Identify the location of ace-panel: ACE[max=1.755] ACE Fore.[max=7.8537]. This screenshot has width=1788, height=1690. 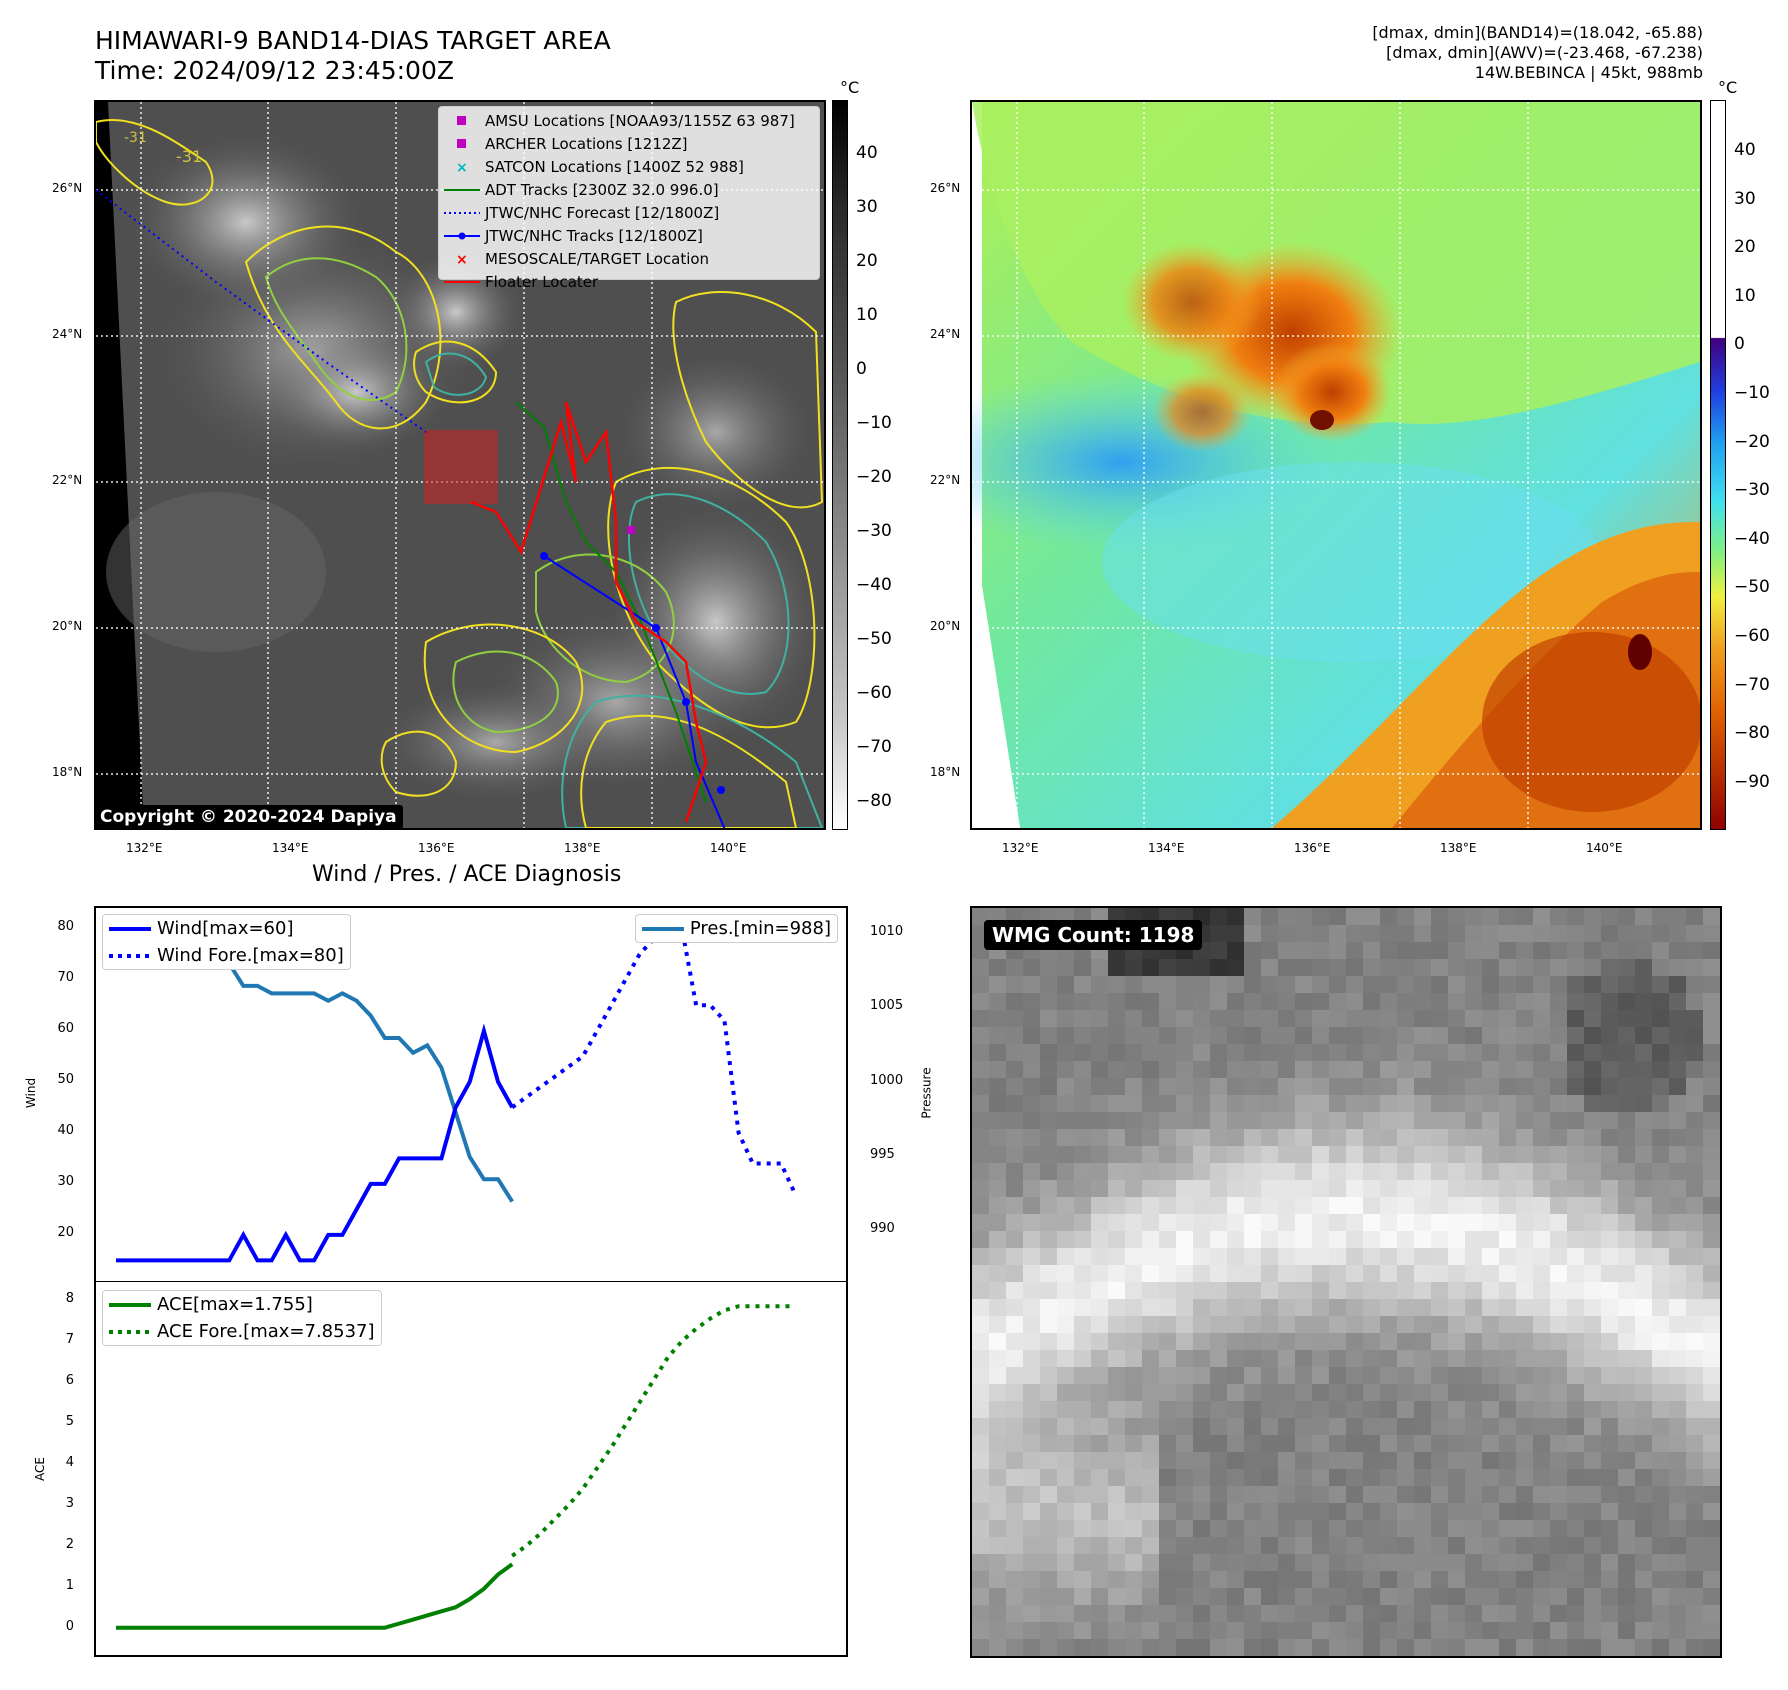
(471, 1469).